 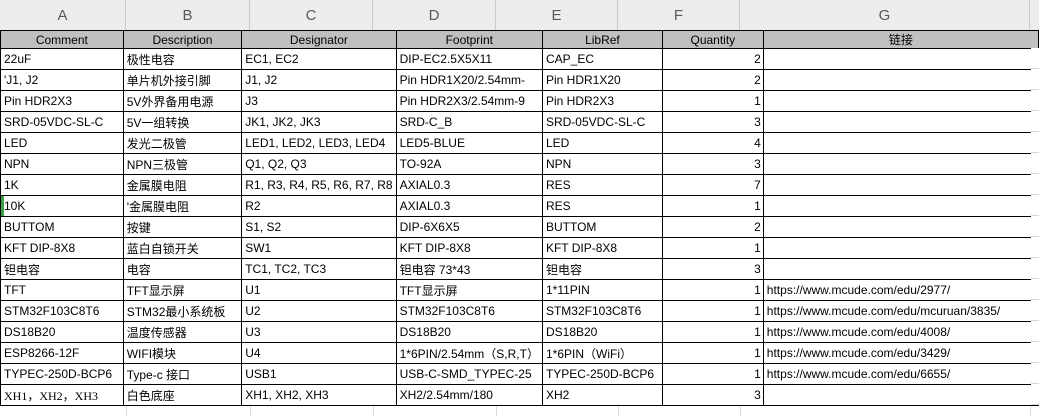 I want to click on cell-description: NPN三极管, so click(x=182, y=164).